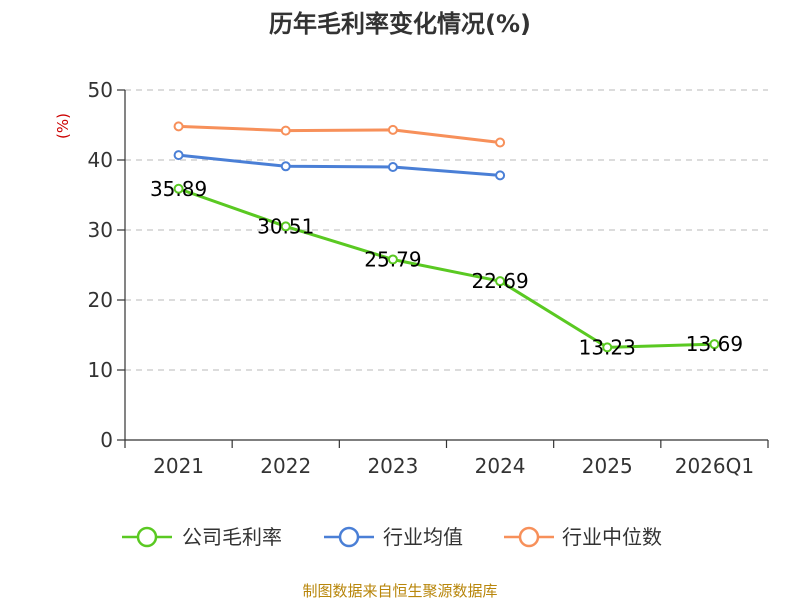  Describe the element at coordinates (392, 466) in the screenshot. I see `x-tick-label: 2023` at that location.